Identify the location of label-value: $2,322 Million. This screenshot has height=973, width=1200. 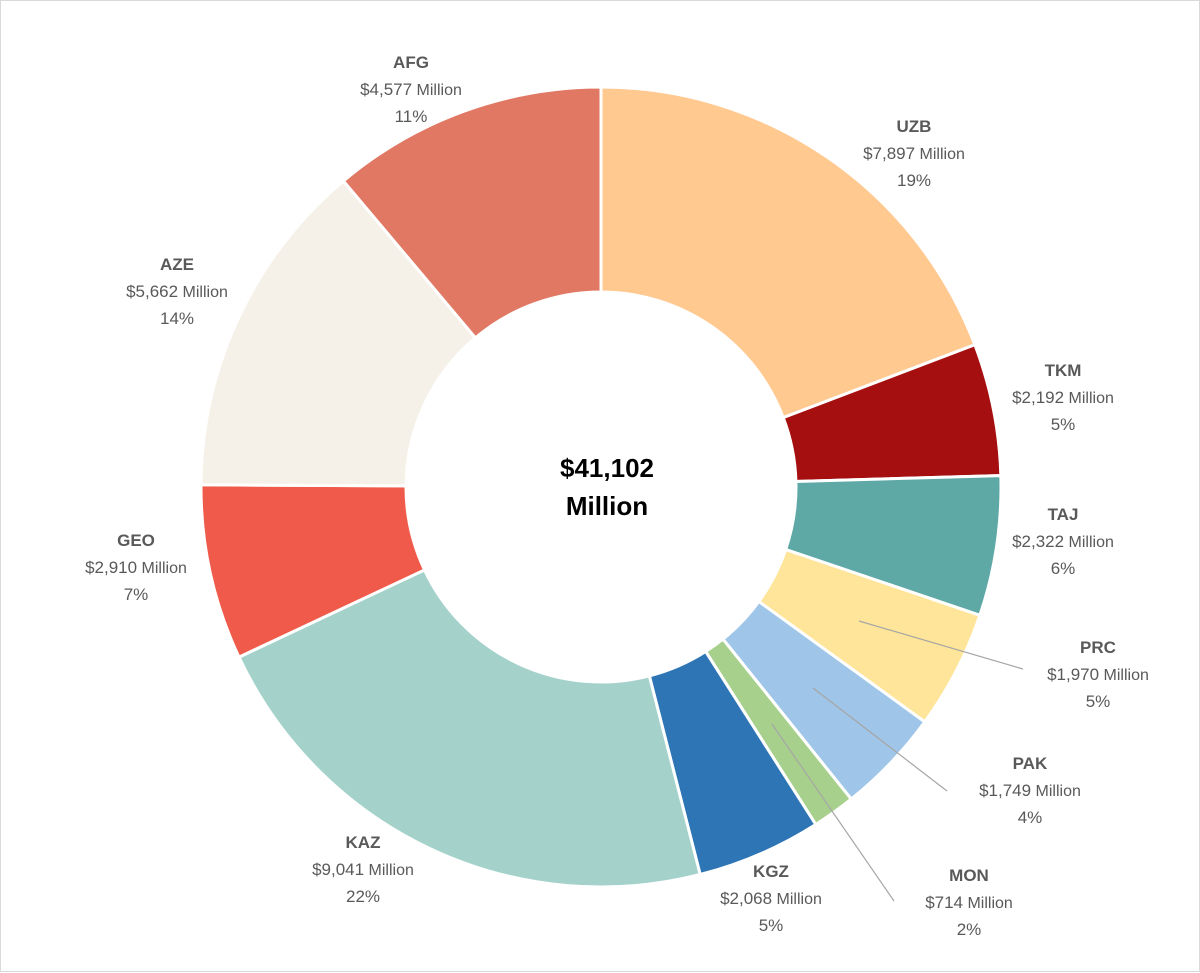
(1063, 541).